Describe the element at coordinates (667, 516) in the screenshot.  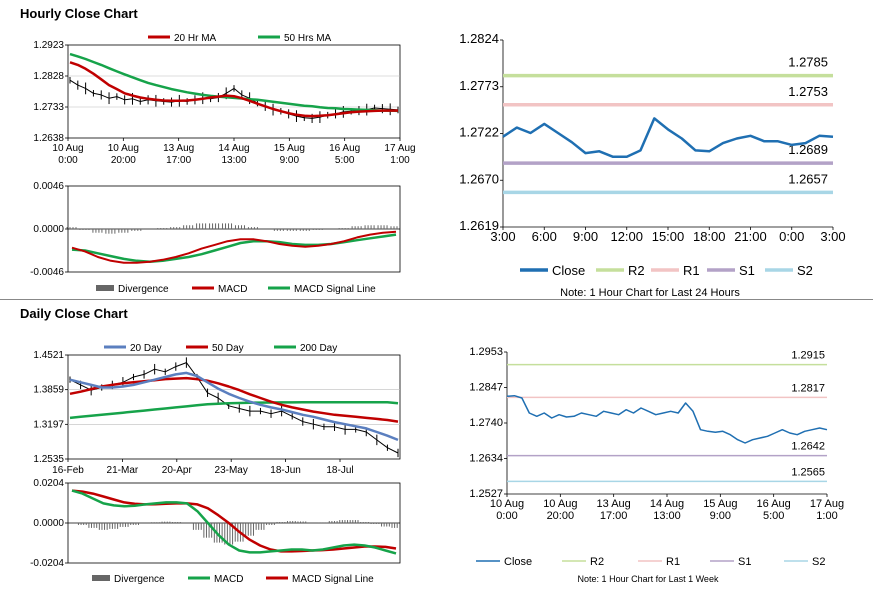
I see `daily-levels-x-tick-label: 13:00` at that location.